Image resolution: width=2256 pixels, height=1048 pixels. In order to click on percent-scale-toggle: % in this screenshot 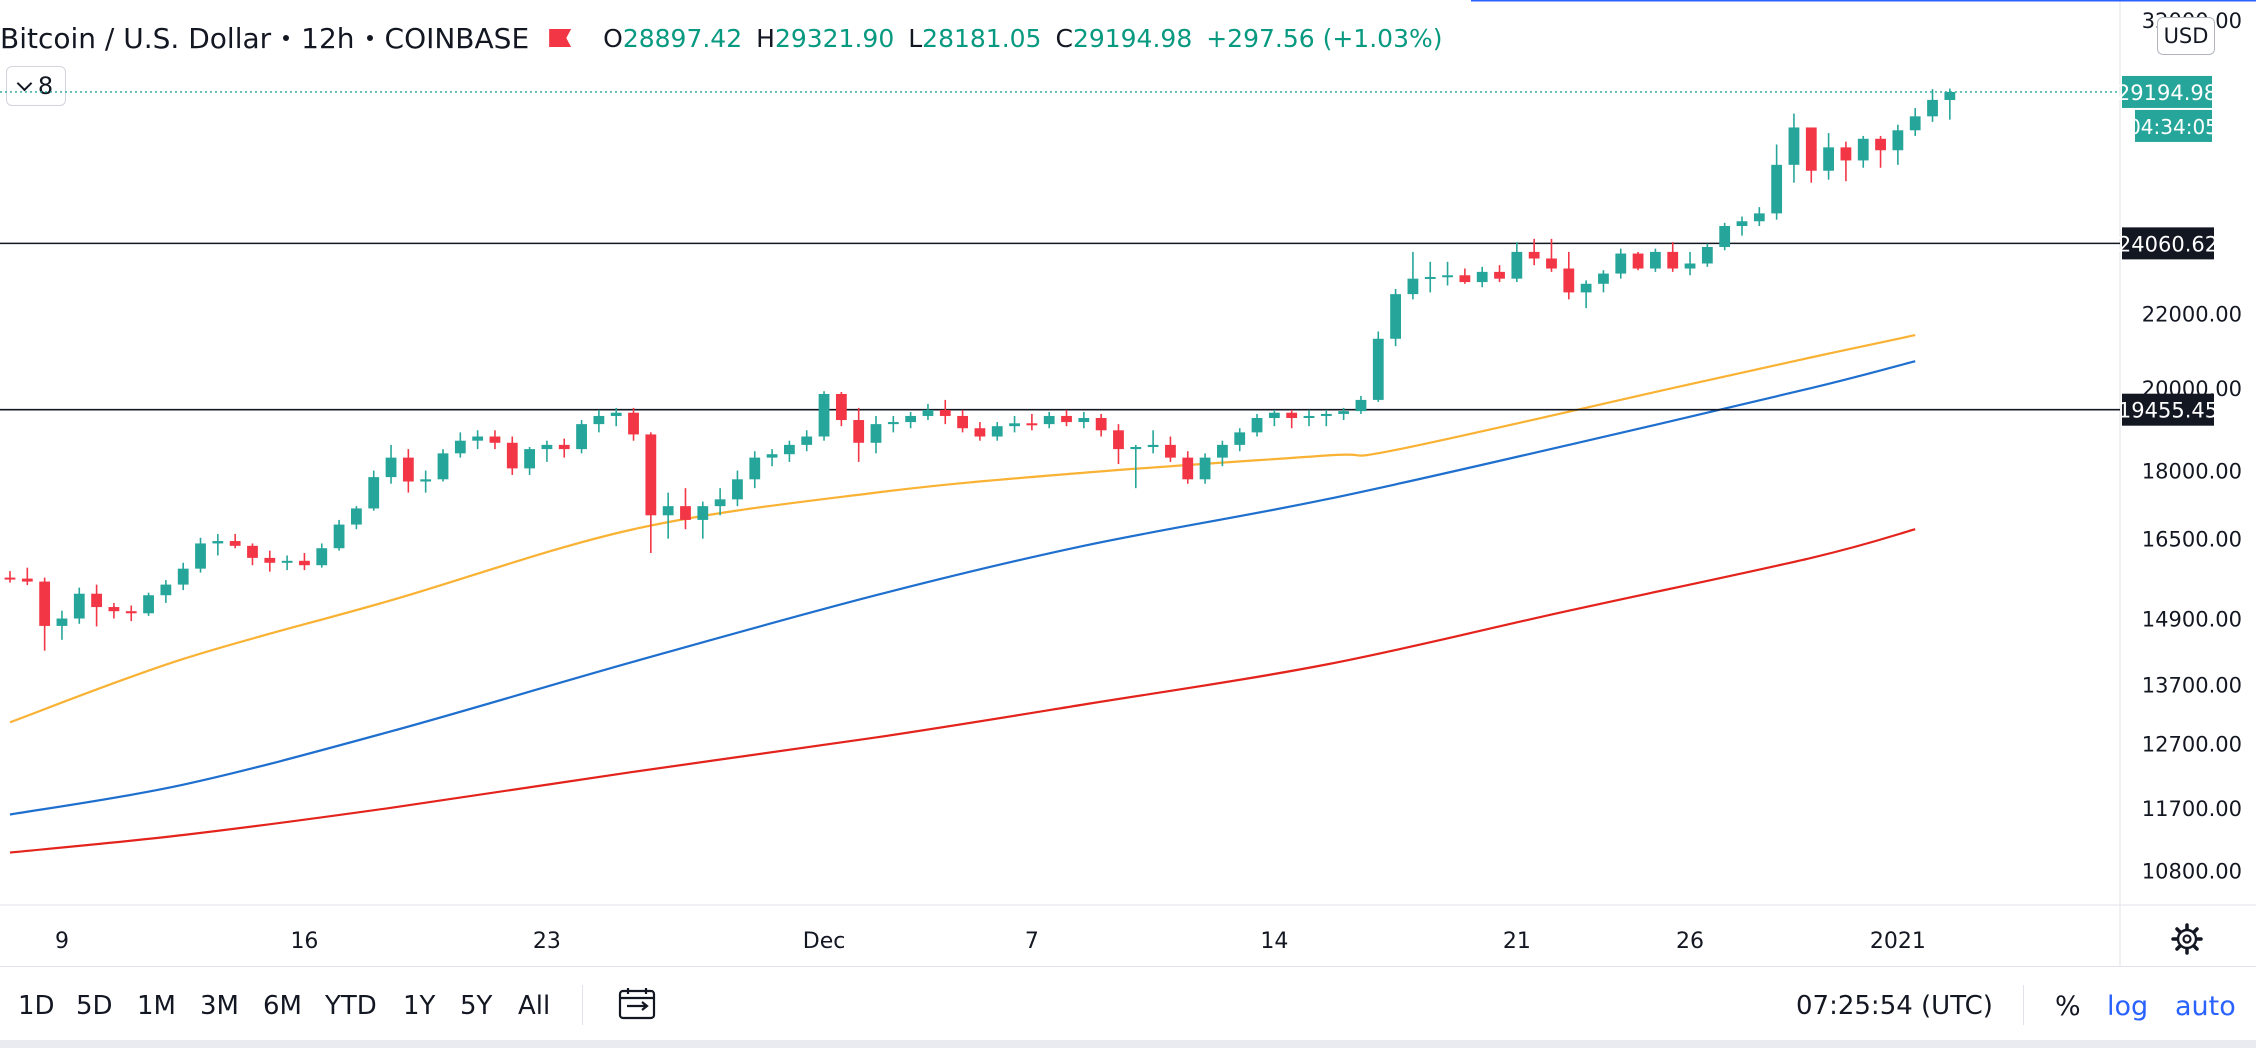, I will do `click(2068, 1006)`.